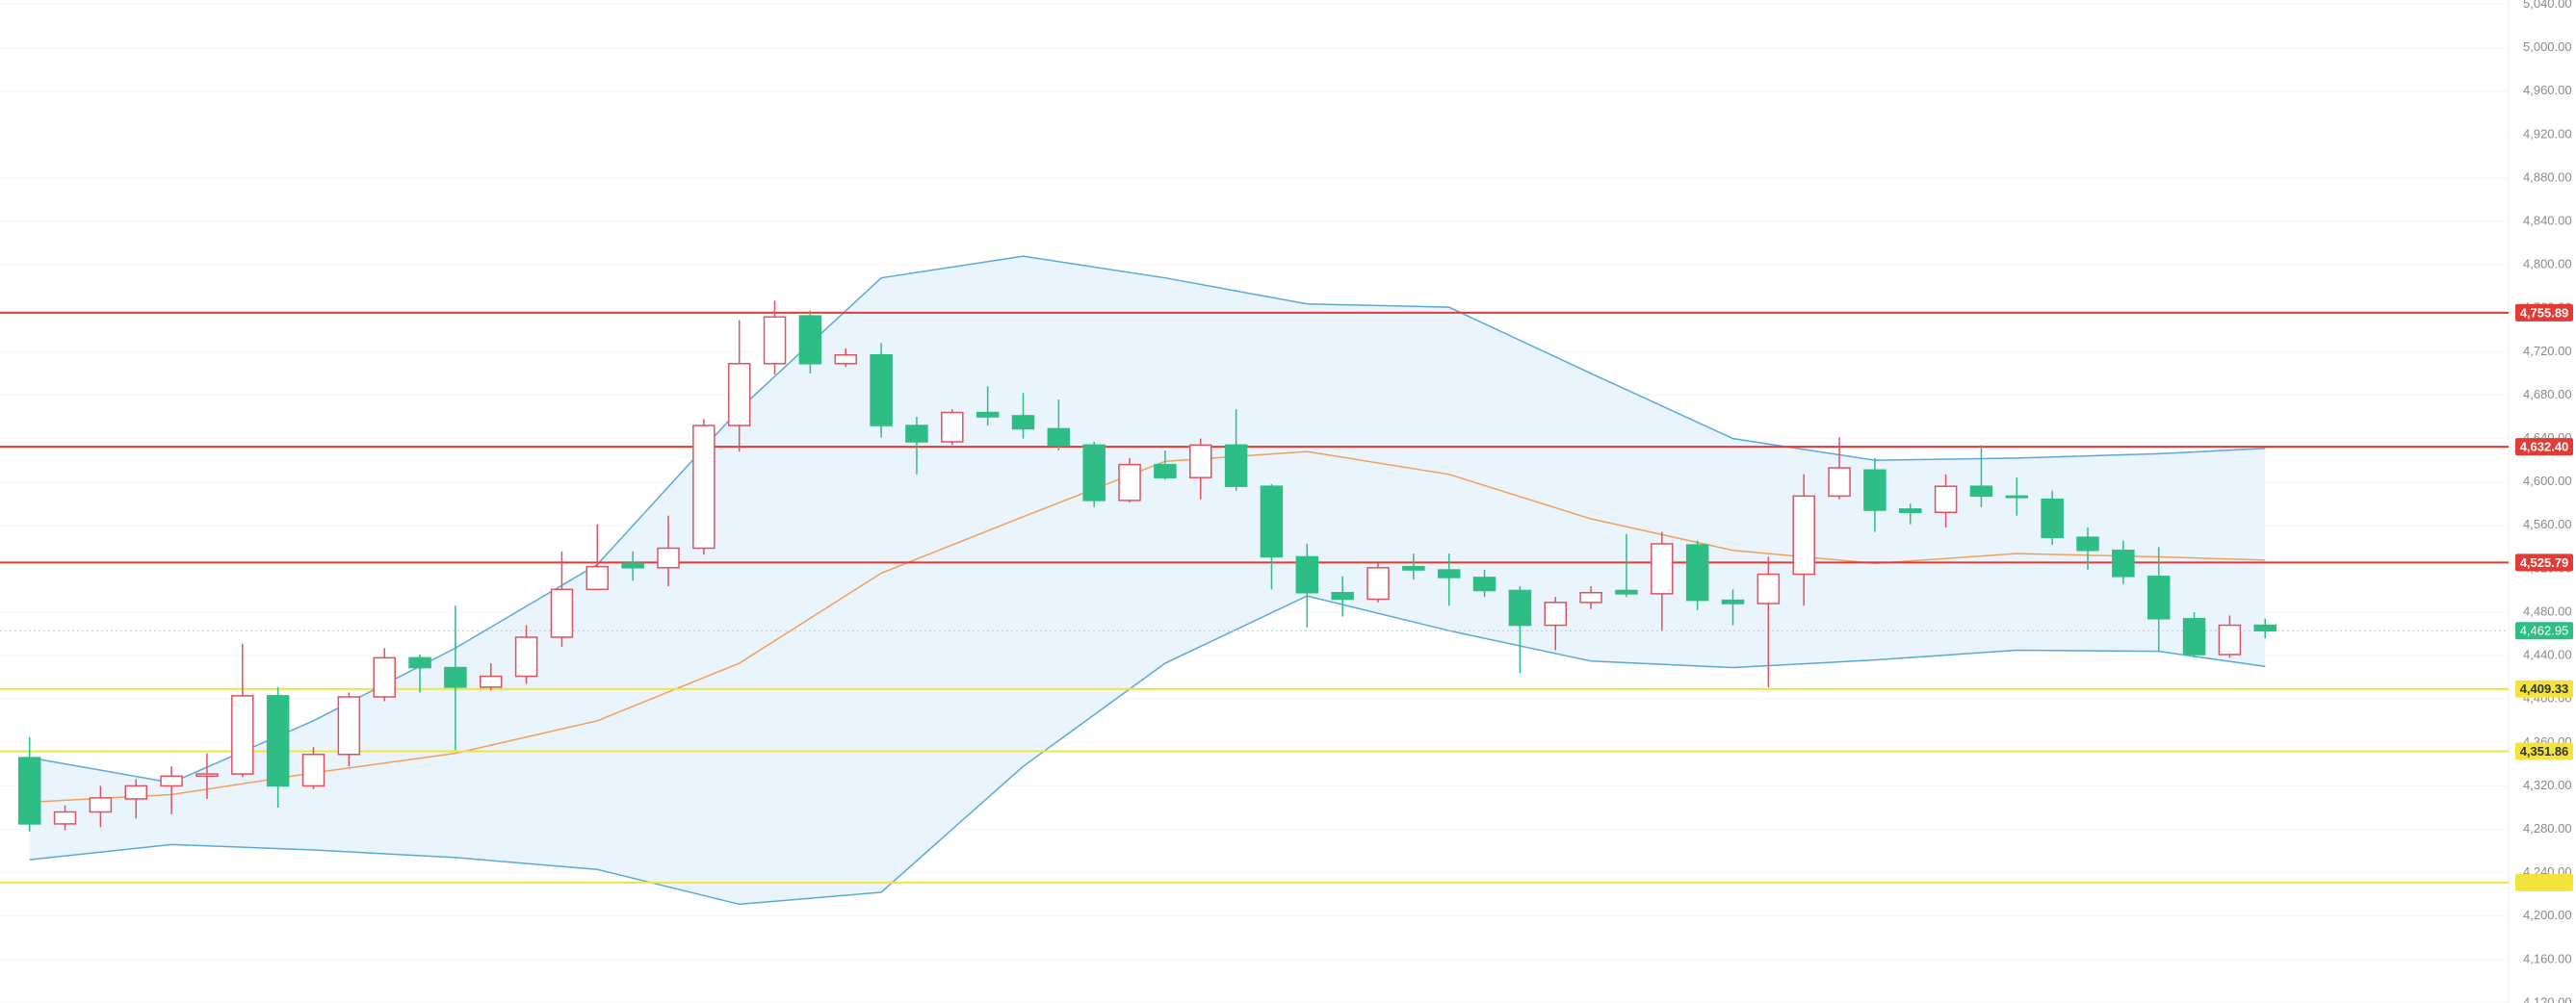 The image size is (2576, 1003). I want to click on last-price-label: 4,462.95, so click(2544, 631).